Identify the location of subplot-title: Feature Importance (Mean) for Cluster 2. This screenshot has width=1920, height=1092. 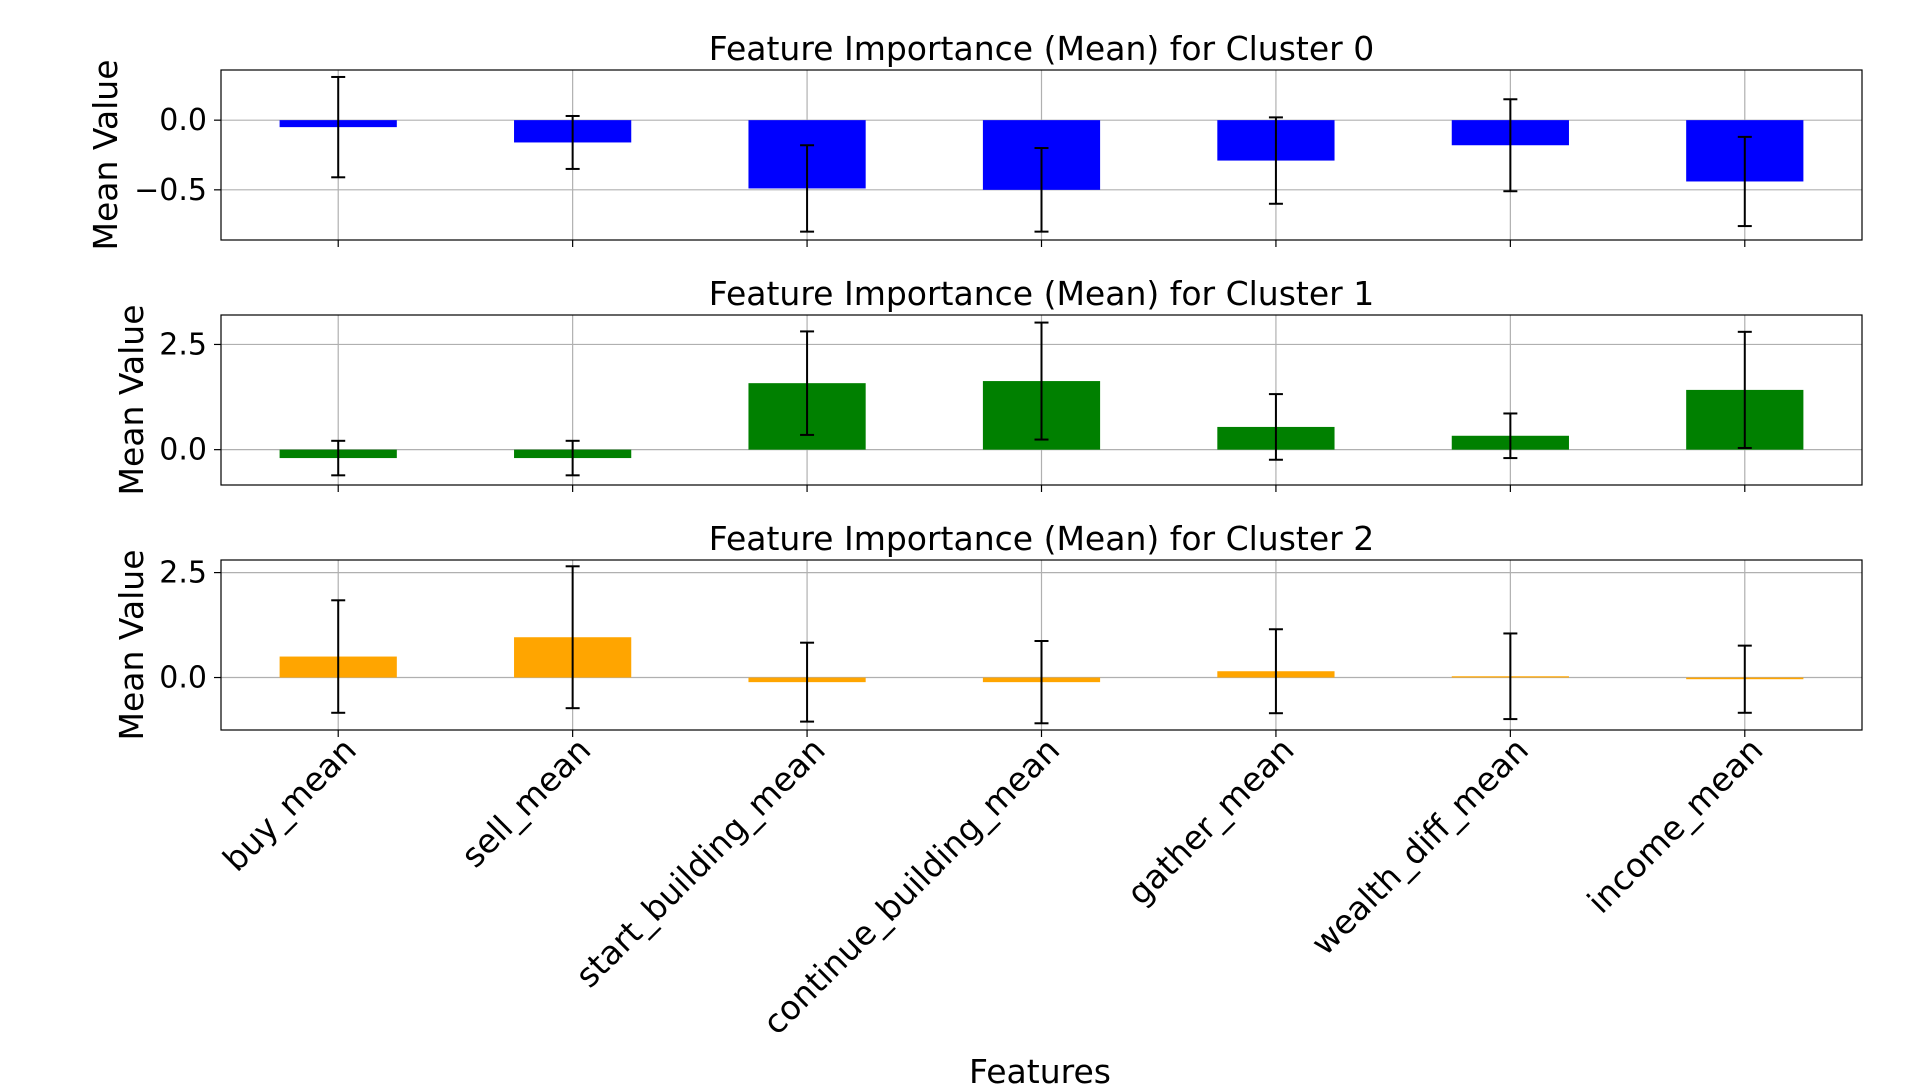
(1041, 538).